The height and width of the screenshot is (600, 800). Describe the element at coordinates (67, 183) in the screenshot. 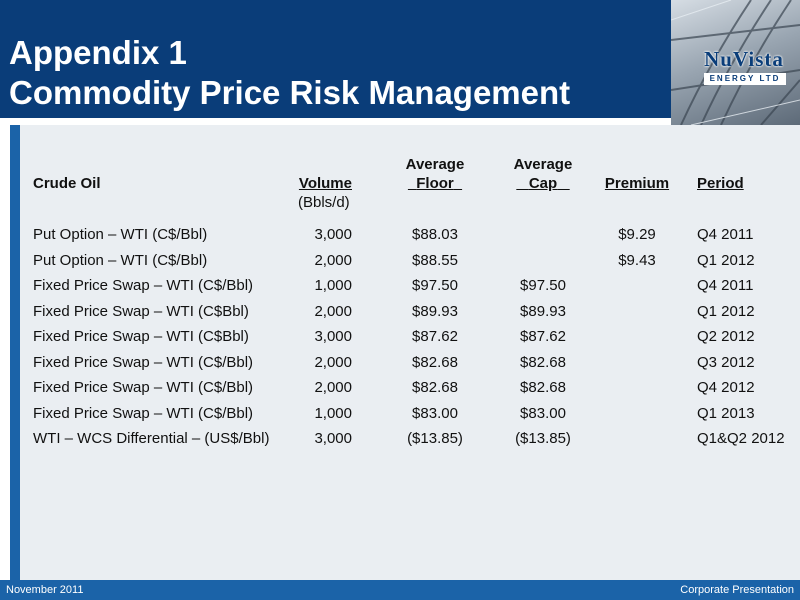

I see `header-crude-oil: Crude Oil` at that location.